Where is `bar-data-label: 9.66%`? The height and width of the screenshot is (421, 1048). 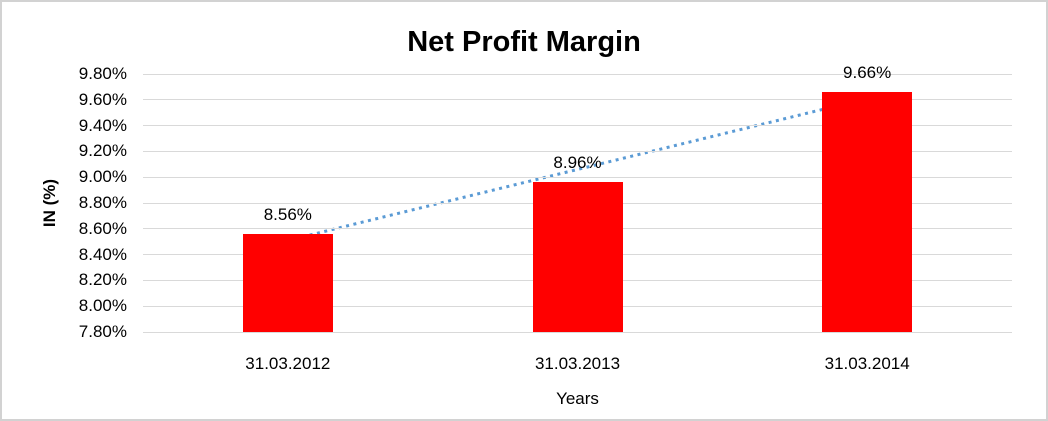 bar-data-label: 9.66% is located at coordinates (867, 73).